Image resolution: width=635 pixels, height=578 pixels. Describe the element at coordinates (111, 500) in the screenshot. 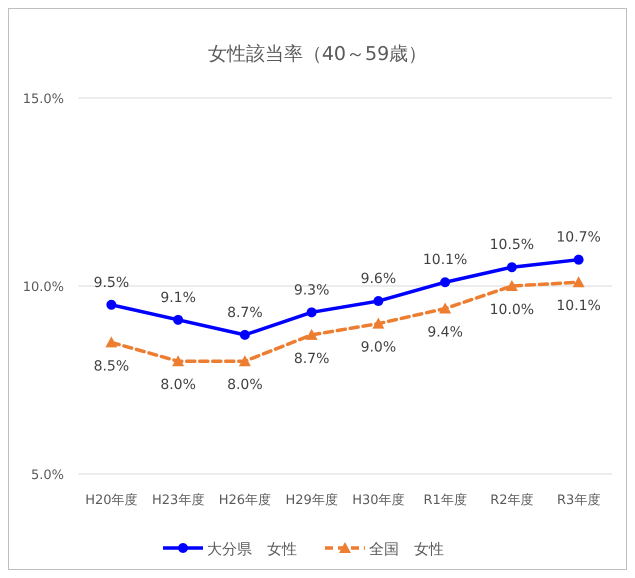

I see `x-tick-label: H20年度` at that location.